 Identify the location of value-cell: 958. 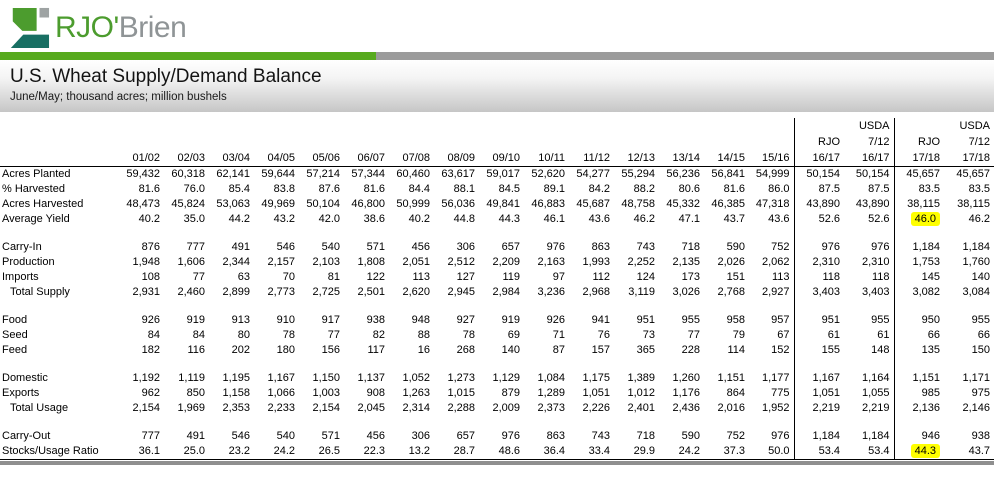
(735, 320).